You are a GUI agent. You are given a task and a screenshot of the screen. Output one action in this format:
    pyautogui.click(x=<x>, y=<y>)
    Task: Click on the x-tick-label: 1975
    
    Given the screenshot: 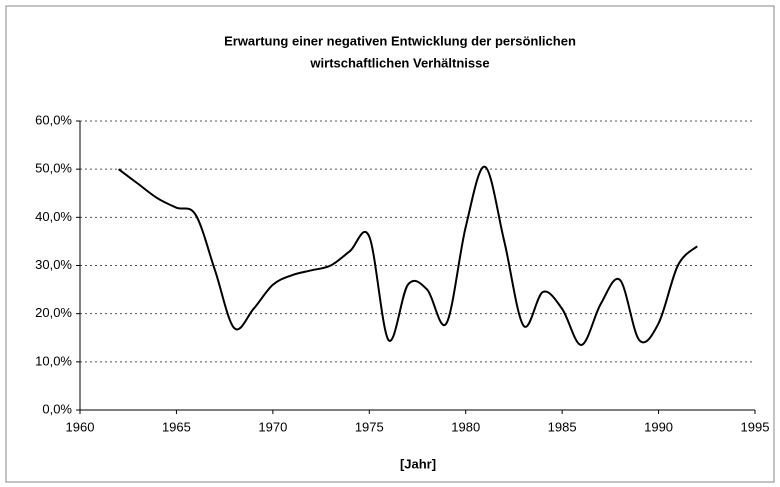 What is the action you would take?
    pyautogui.click(x=369, y=426)
    